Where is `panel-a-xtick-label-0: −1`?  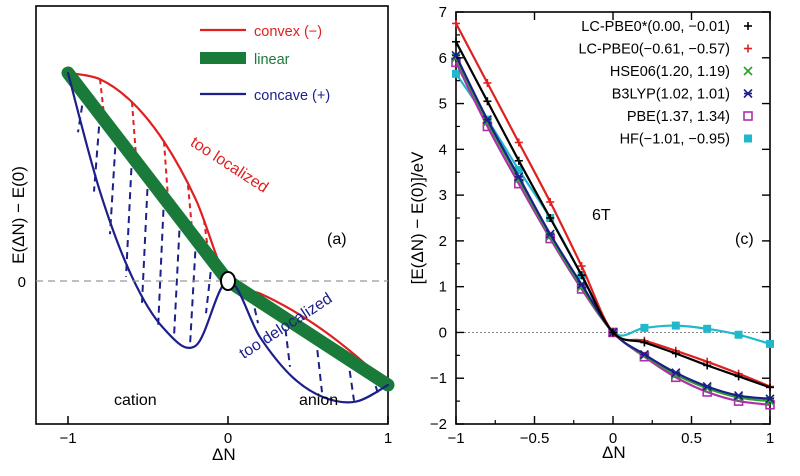
panel-a-xtick-label-0: −1 is located at coordinates (67, 438).